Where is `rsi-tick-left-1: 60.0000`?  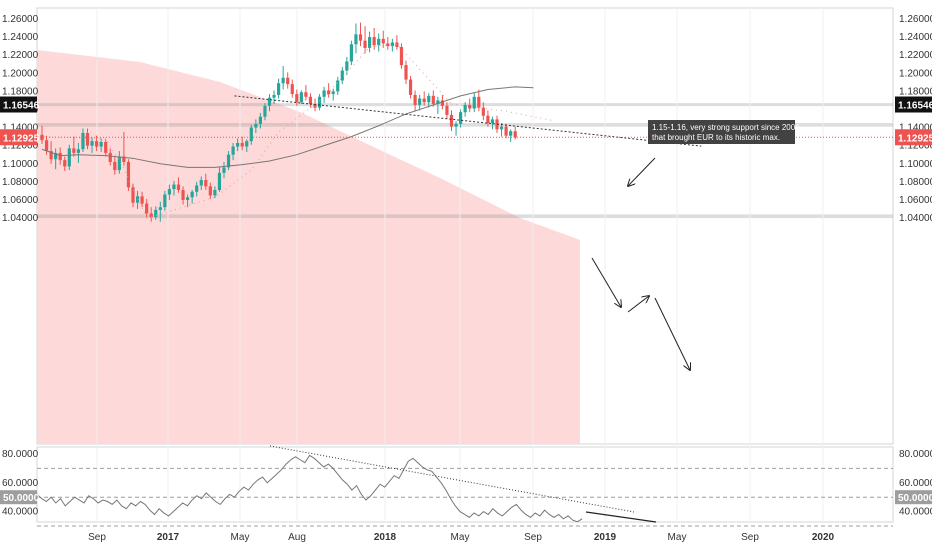 rsi-tick-left-1: 60.0000 is located at coordinates (20, 483).